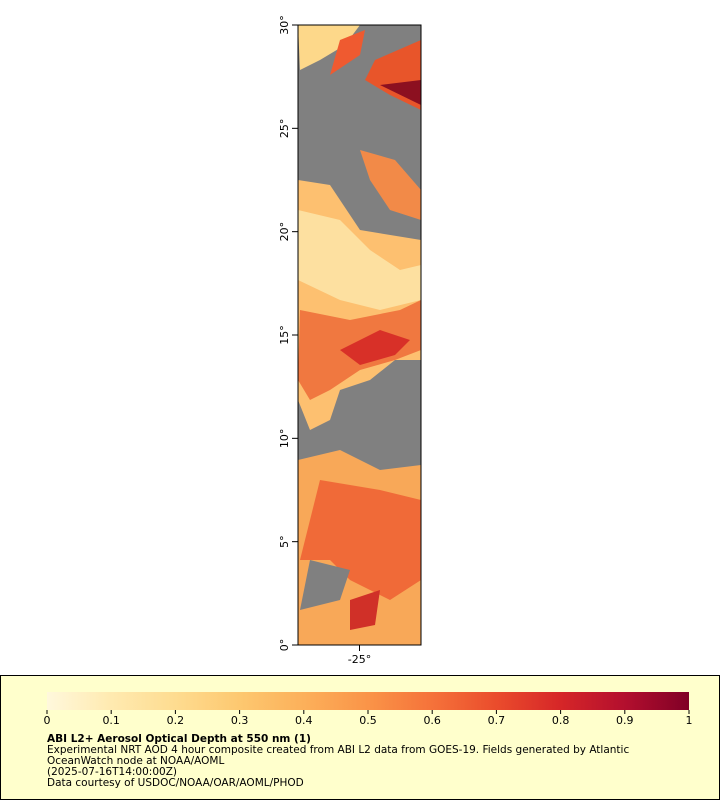 The image size is (720, 800). I want to click on map-raster, so click(359, 335).